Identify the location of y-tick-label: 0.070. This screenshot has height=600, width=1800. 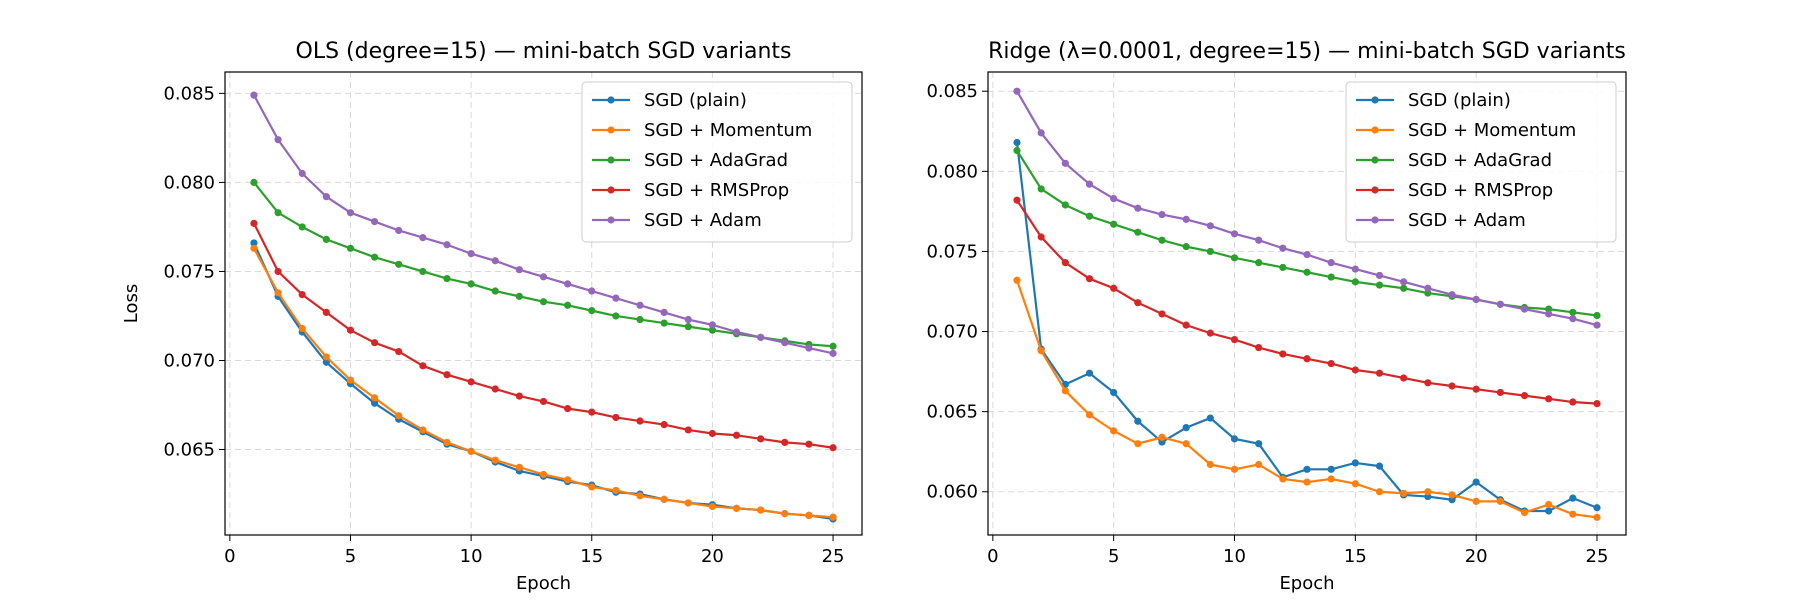
(189, 360).